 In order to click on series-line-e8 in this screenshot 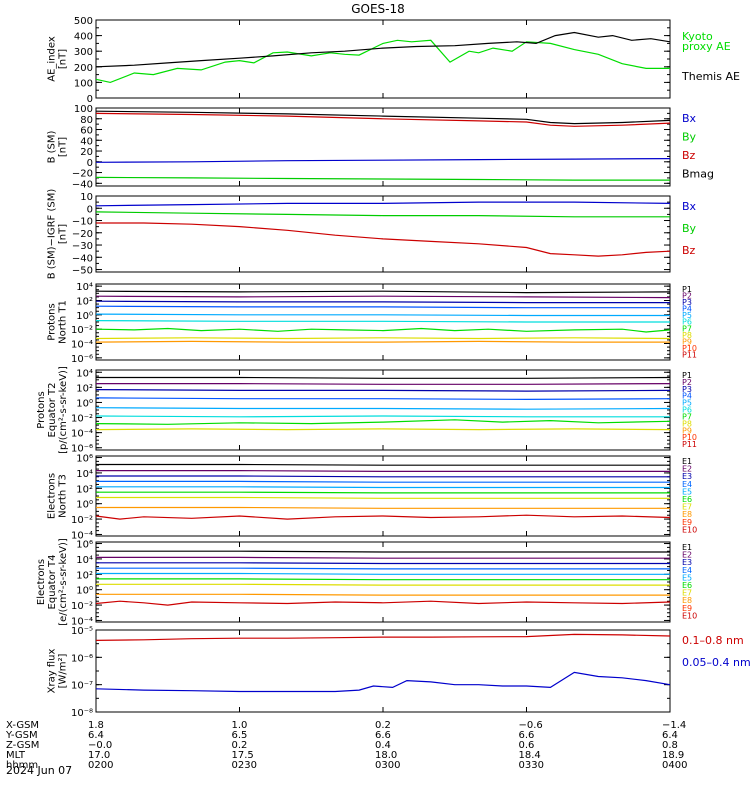, I will do `click(383, 594)`.